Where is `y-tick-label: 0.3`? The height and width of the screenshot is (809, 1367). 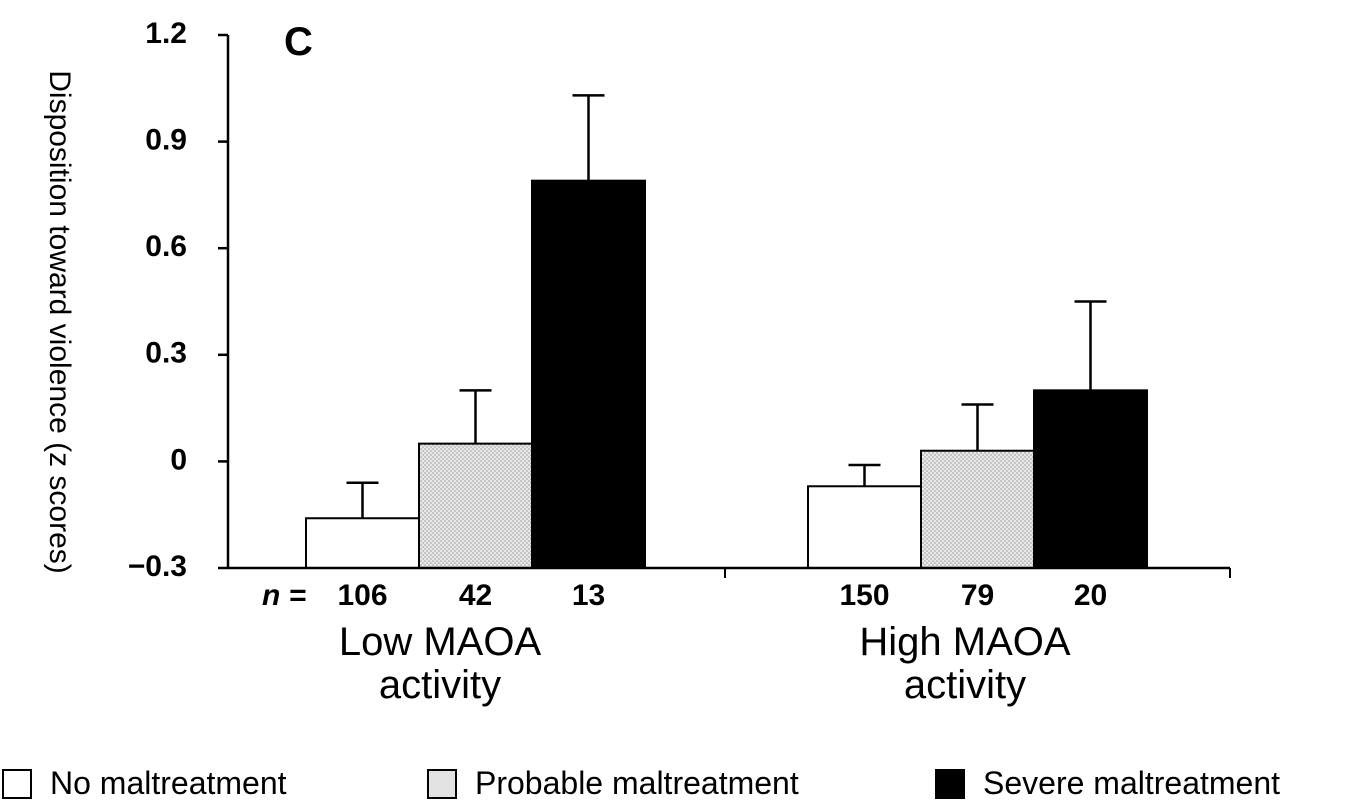 y-tick-label: 0.3 is located at coordinates (166, 353).